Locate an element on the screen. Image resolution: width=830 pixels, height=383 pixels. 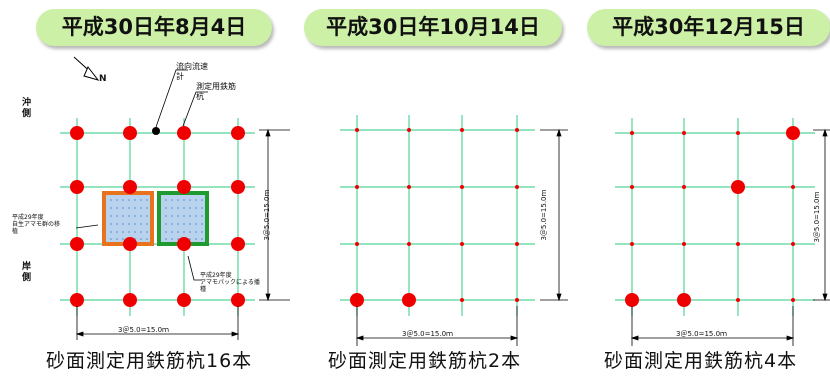
north-label: N is located at coordinates (103, 79).